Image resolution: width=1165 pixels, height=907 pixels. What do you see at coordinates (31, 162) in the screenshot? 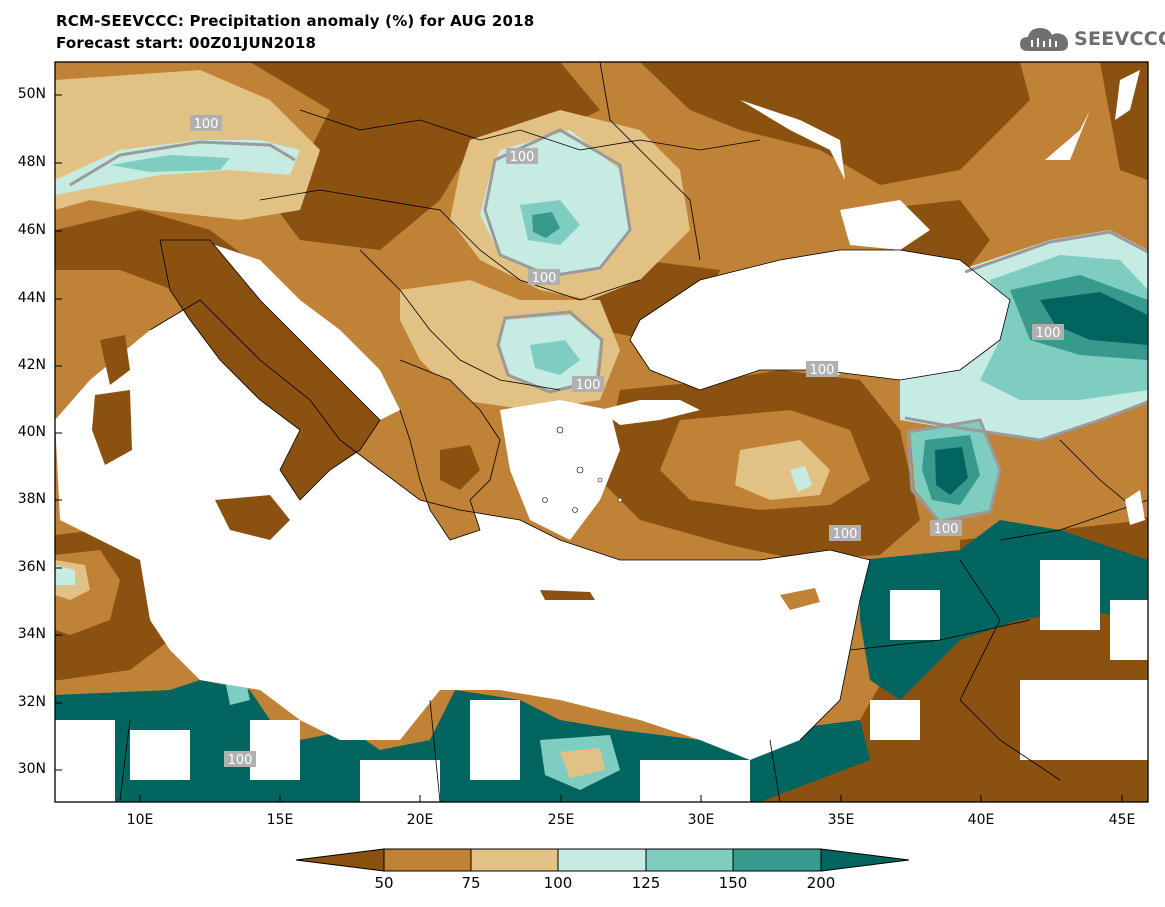
I see `lat-label: 48N` at bounding box center [31, 162].